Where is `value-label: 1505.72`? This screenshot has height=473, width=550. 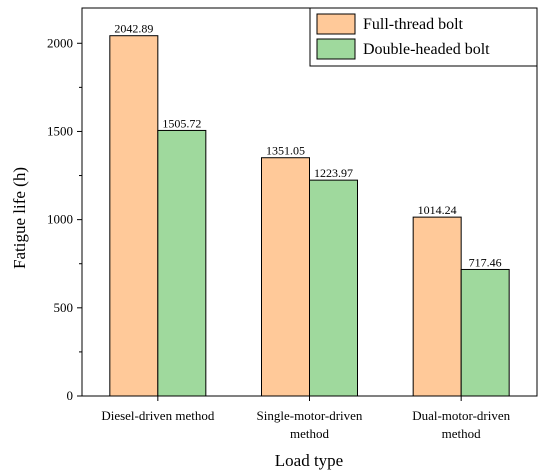
value-label: 1505.72 is located at coordinates (181, 123).